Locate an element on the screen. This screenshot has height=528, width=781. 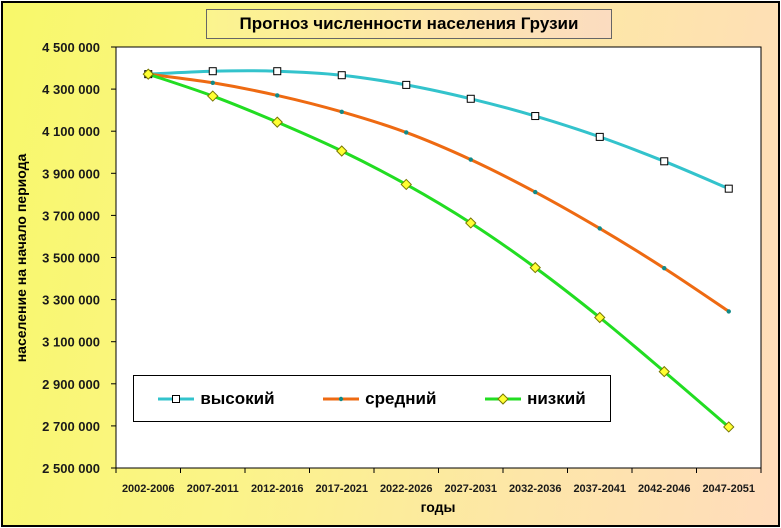
legend-marker-high is located at coordinates (176, 398).